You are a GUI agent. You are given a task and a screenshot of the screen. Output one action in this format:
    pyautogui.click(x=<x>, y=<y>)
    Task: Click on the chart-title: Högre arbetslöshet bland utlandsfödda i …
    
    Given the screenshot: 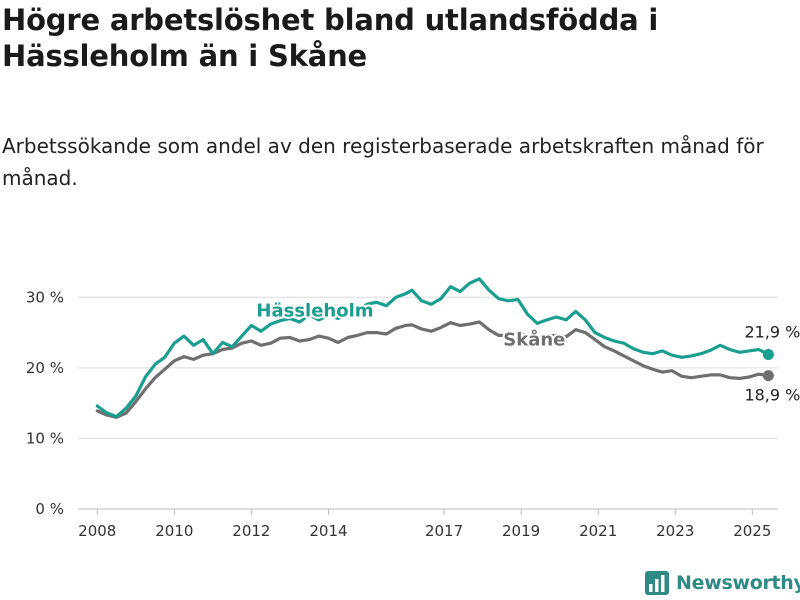 What is the action you would take?
    pyautogui.click(x=330, y=38)
    